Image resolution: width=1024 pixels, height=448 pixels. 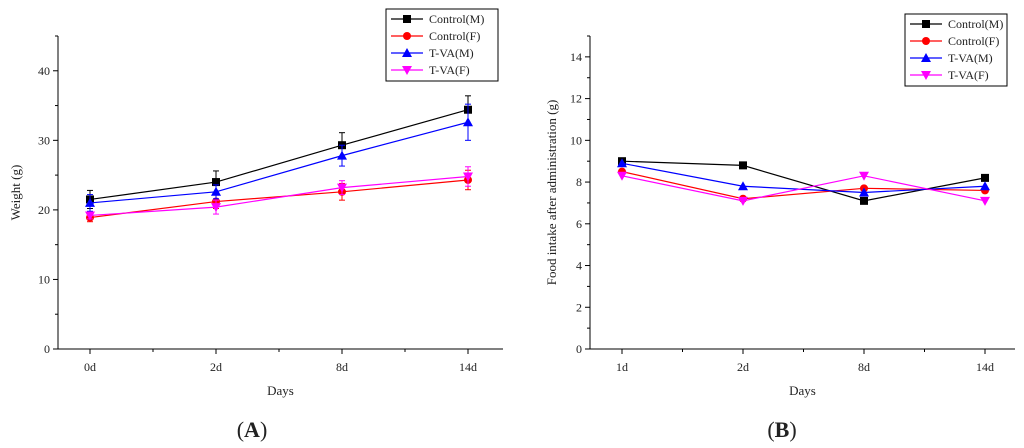 What do you see at coordinates (252, 429) in the screenshot?
I see `panel-a-caption: (A)` at bounding box center [252, 429].